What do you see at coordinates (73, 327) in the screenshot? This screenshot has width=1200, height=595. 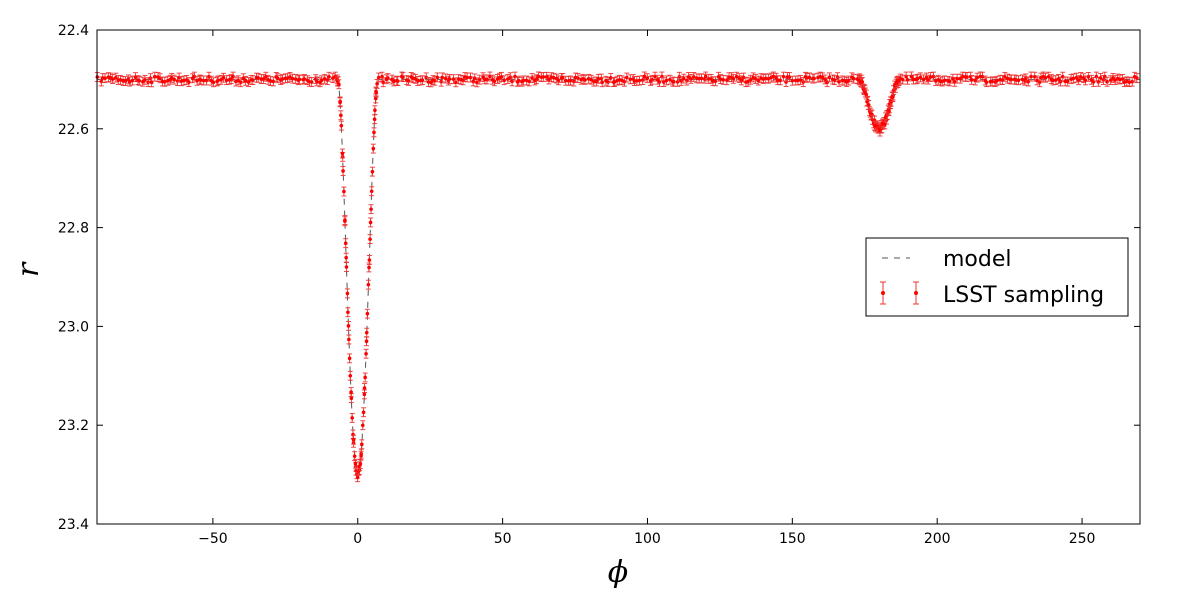 I see `y-tick-label: 23.0` at bounding box center [73, 327].